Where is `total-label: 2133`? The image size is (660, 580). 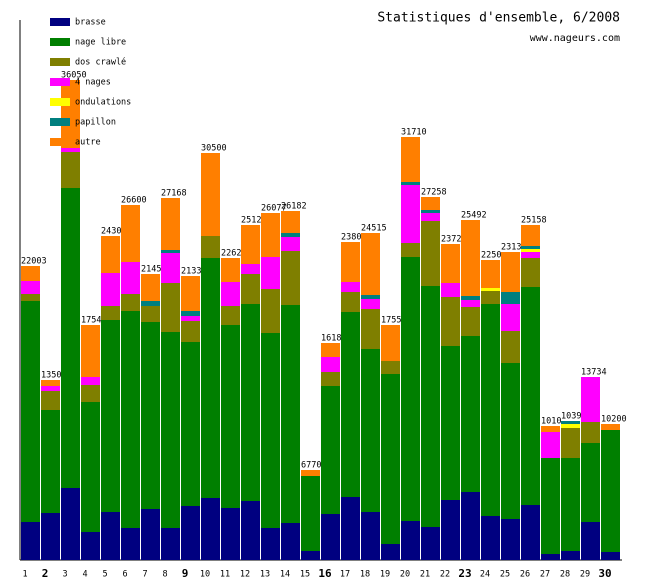
total-label: 2133 is located at coordinates (191, 272).